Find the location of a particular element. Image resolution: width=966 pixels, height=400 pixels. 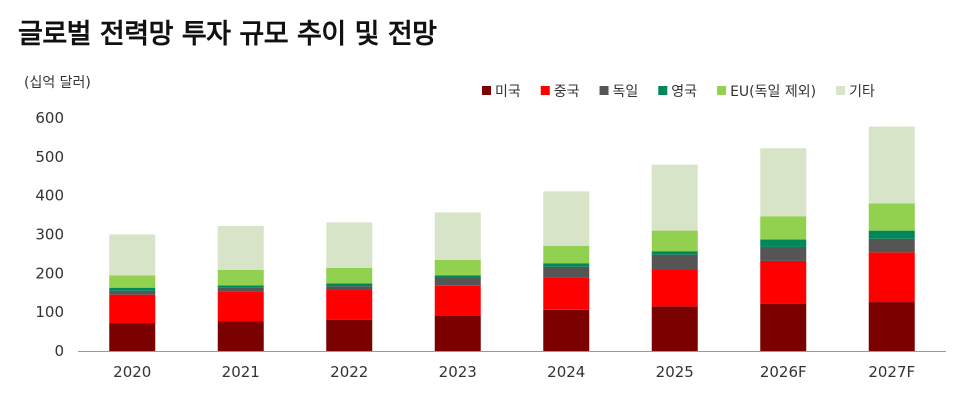

x-tick-label: 2026F is located at coordinates (783, 372).